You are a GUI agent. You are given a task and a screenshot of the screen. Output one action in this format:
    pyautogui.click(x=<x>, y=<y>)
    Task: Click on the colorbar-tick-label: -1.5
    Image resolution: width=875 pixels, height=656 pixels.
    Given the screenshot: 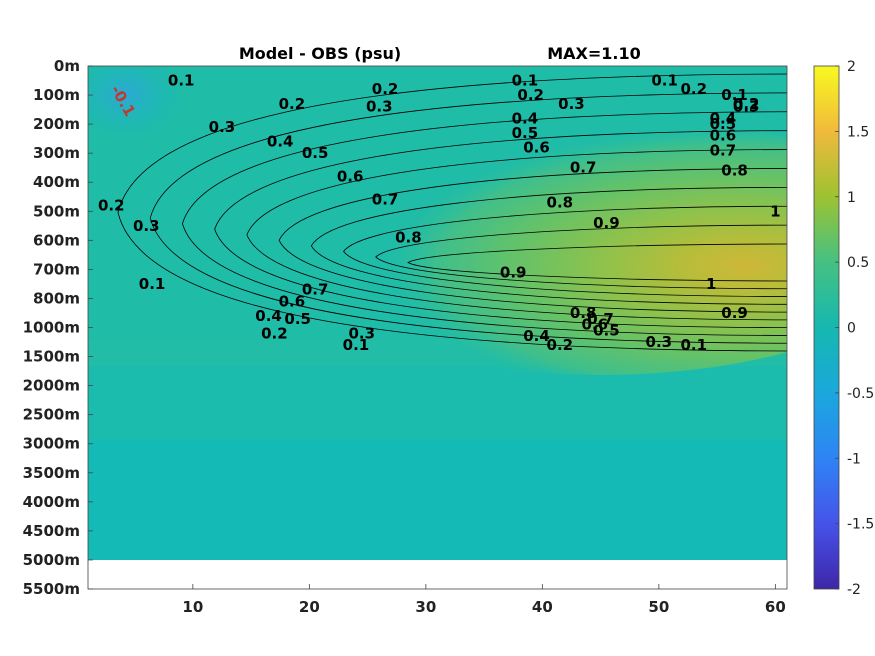 What is the action you would take?
    pyautogui.click(x=860, y=525)
    